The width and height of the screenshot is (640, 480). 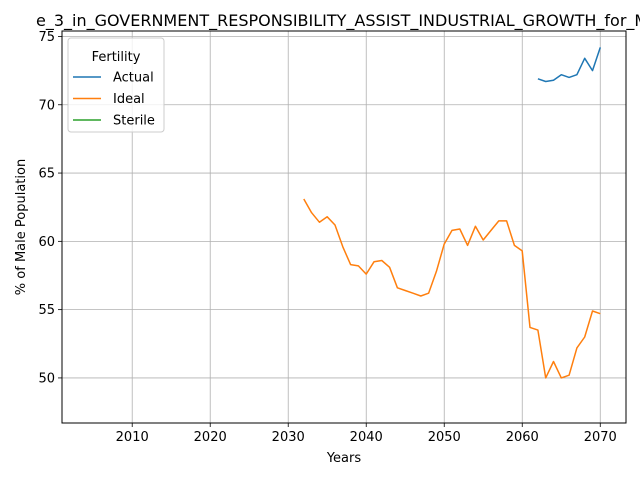 I want to click on x-axis: 2010 2020 2030 2040 2050 2060 2070, so click(x=366, y=434).